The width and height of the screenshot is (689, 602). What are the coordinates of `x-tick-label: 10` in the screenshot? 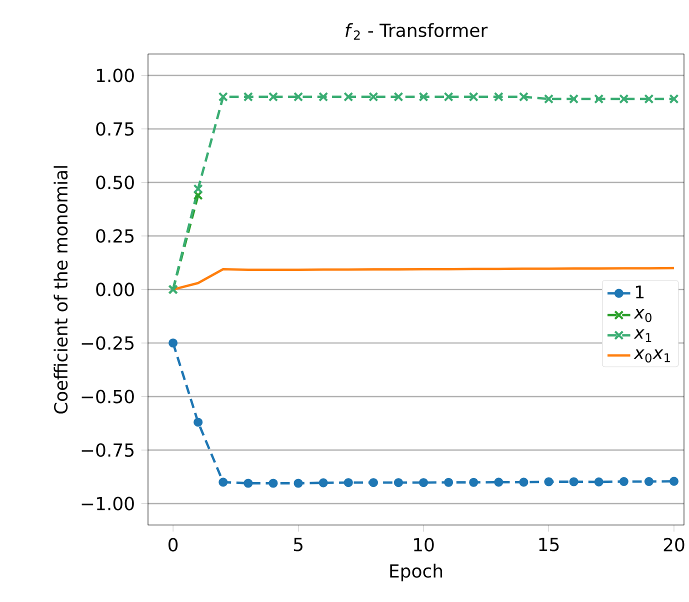 It's located at (424, 545).